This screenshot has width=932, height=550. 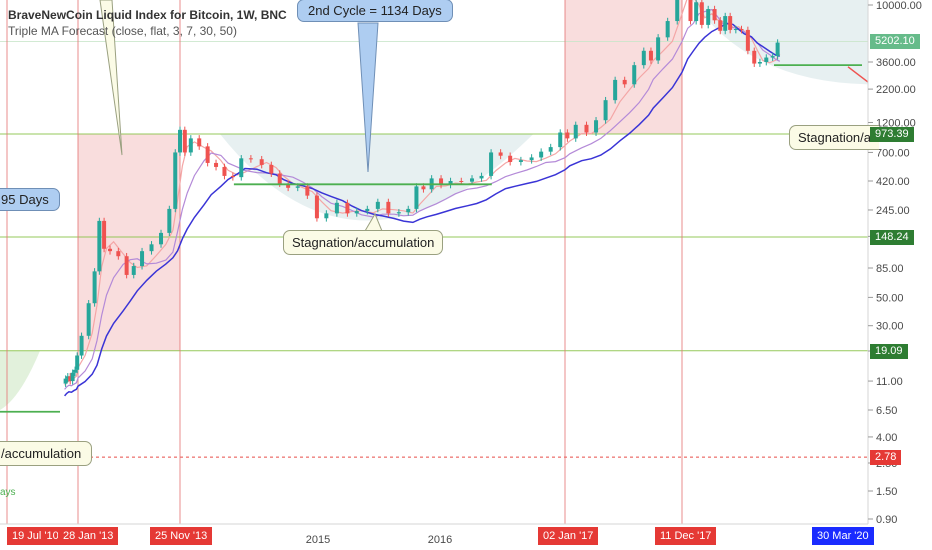 What do you see at coordinates (890, 327) in the screenshot?
I see `y-tick-label: 30.00` at bounding box center [890, 327].